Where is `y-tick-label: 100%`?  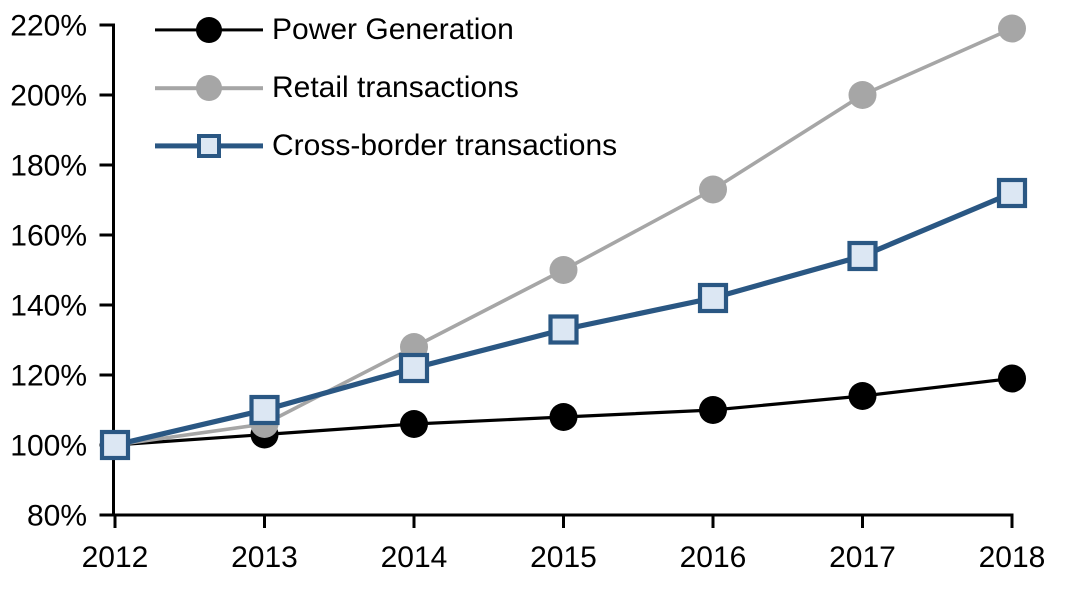 y-tick-label: 100% is located at coordinates (48, 446).